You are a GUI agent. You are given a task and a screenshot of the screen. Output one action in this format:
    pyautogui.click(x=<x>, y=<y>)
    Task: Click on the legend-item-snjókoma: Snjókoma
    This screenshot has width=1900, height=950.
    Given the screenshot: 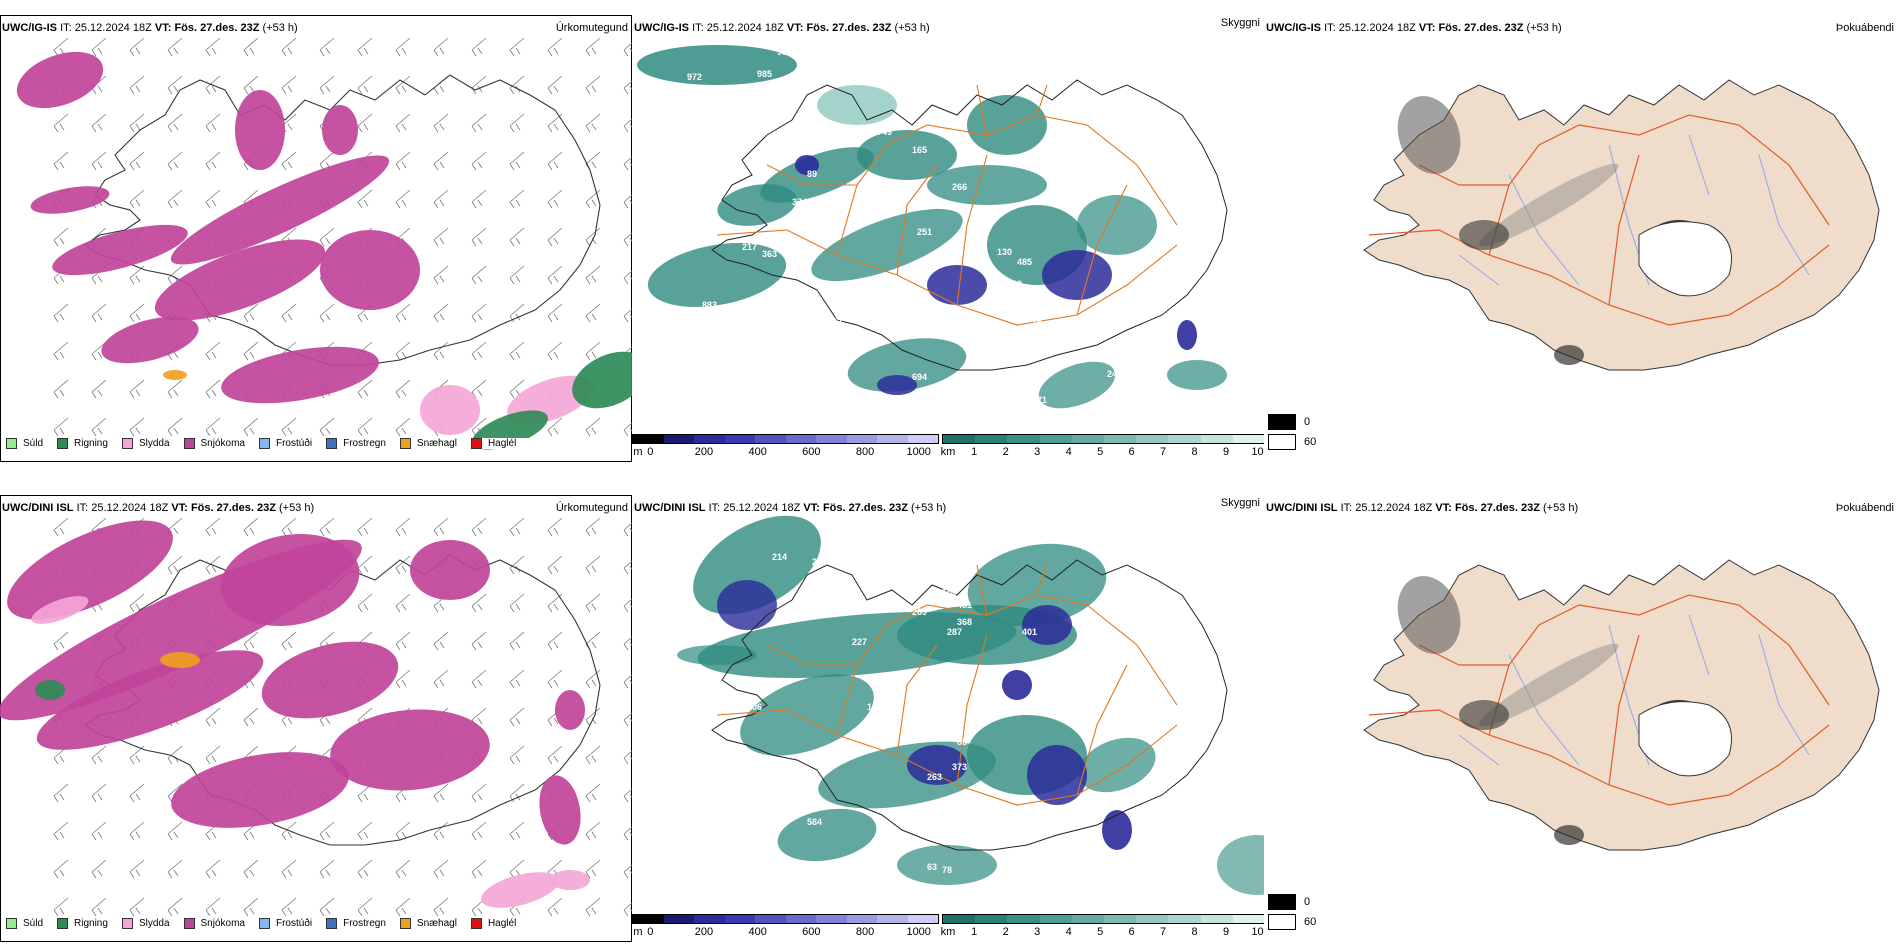 What is the action you would take?
    pyautogui.click(x=214, y=443)
    